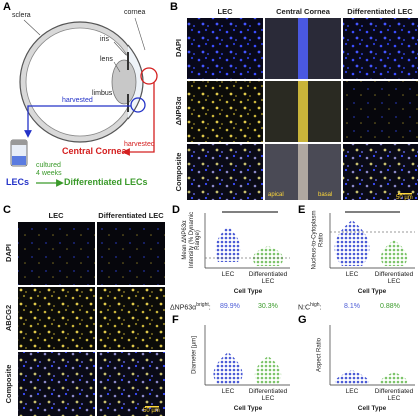 The width and height of the screenshot is (418, 419). Describe the element at coordinates (49, 173) in the screenshot. I see `label: 4 weeks` at that location.